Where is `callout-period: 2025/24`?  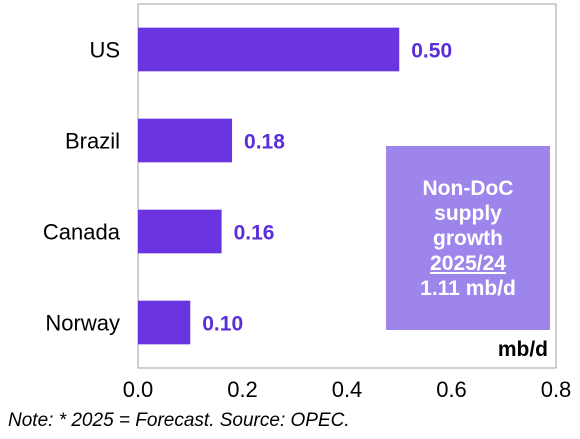
callout-period: 2025/24 is located at coordinates (468, 263).